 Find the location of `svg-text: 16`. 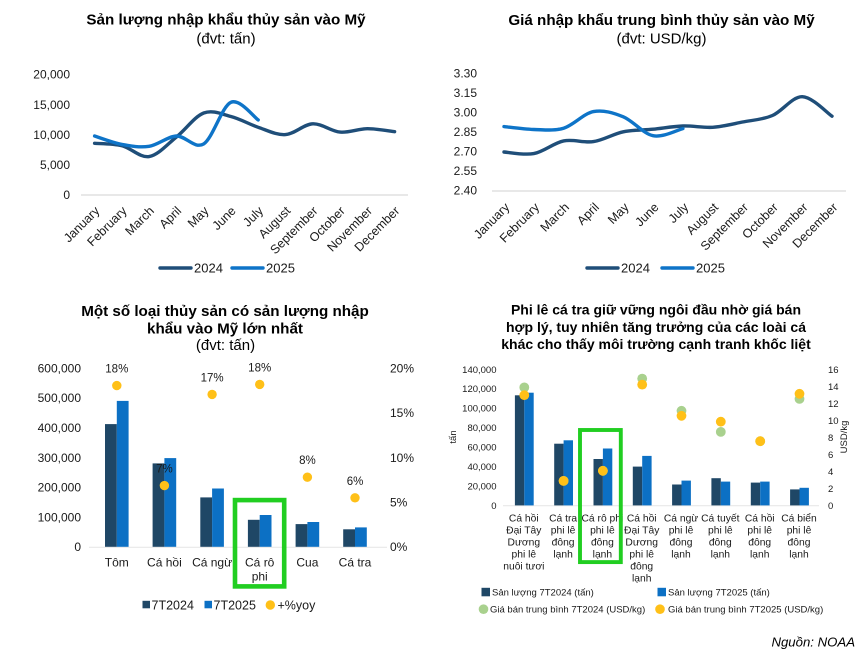

svg-text: 16 is located at coordinates (833, 370).